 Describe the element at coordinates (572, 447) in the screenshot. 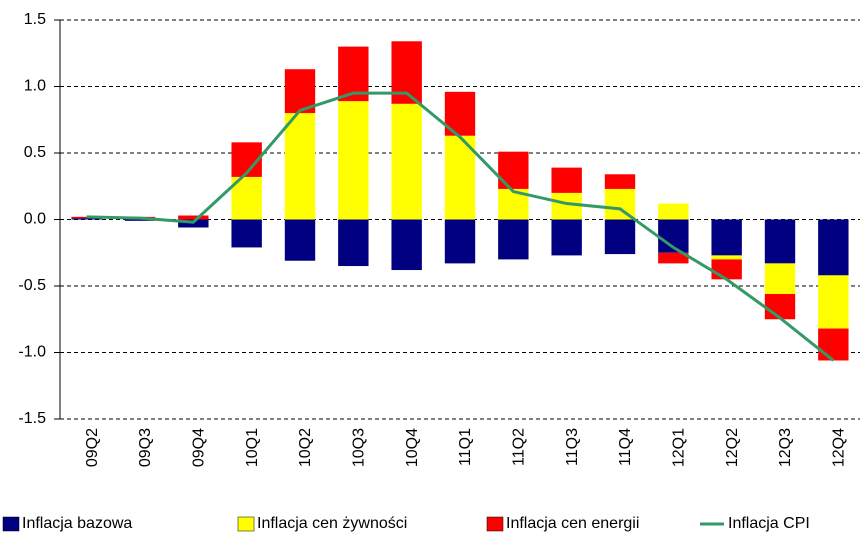

I see `x-tick-label: 11Q3` at that location.